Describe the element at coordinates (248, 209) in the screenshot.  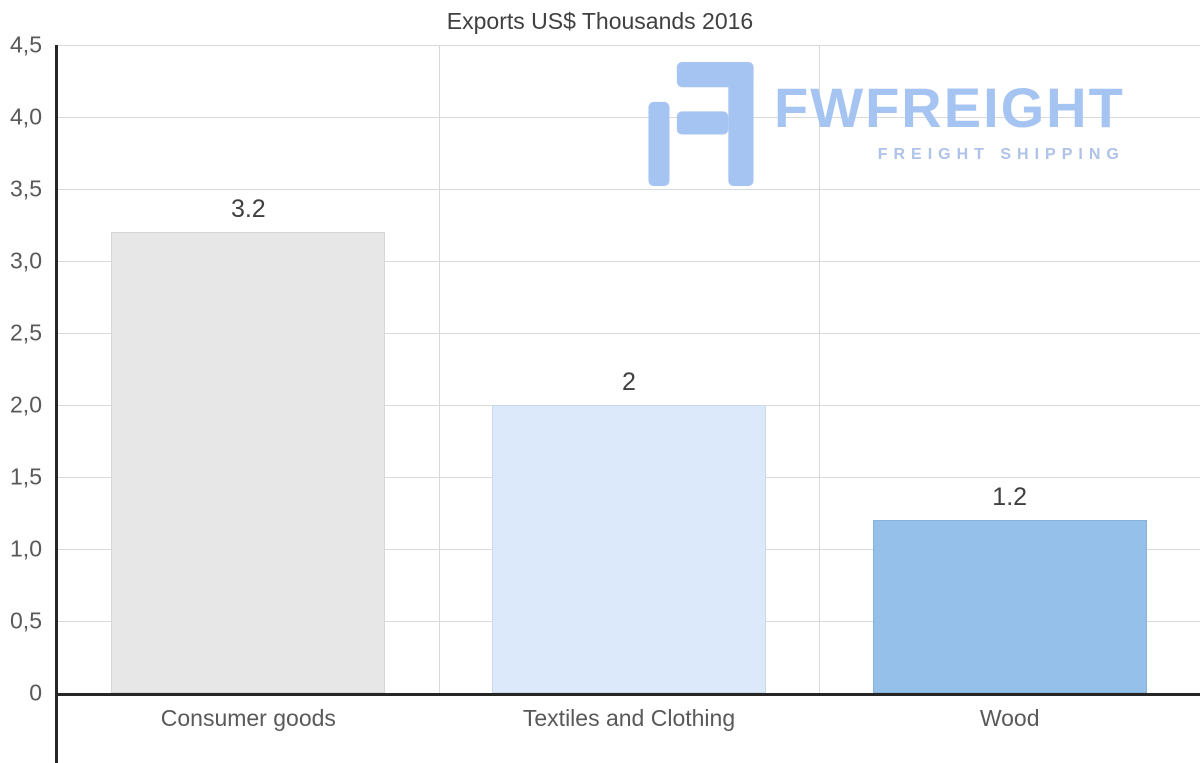
I see `bar-value-label: 3.2` at that location.